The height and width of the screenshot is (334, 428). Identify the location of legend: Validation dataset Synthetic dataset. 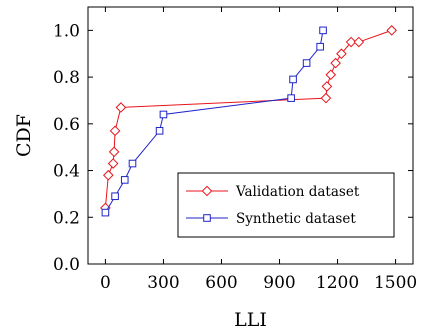
(286, 205).